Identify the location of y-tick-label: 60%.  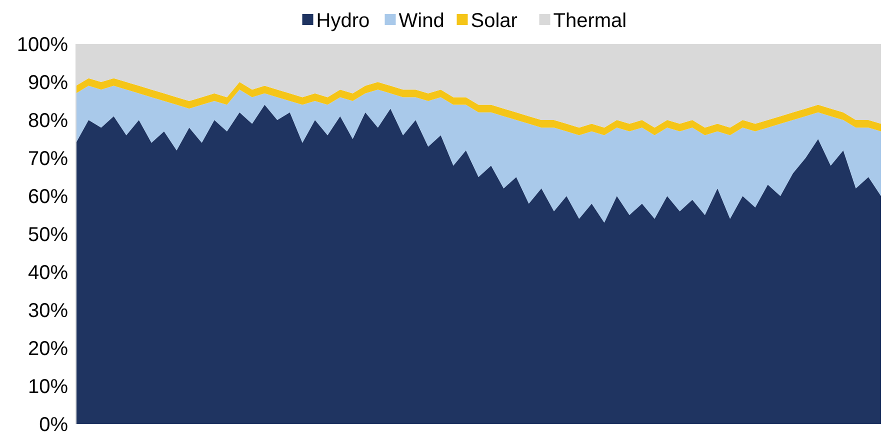
(48, 197).